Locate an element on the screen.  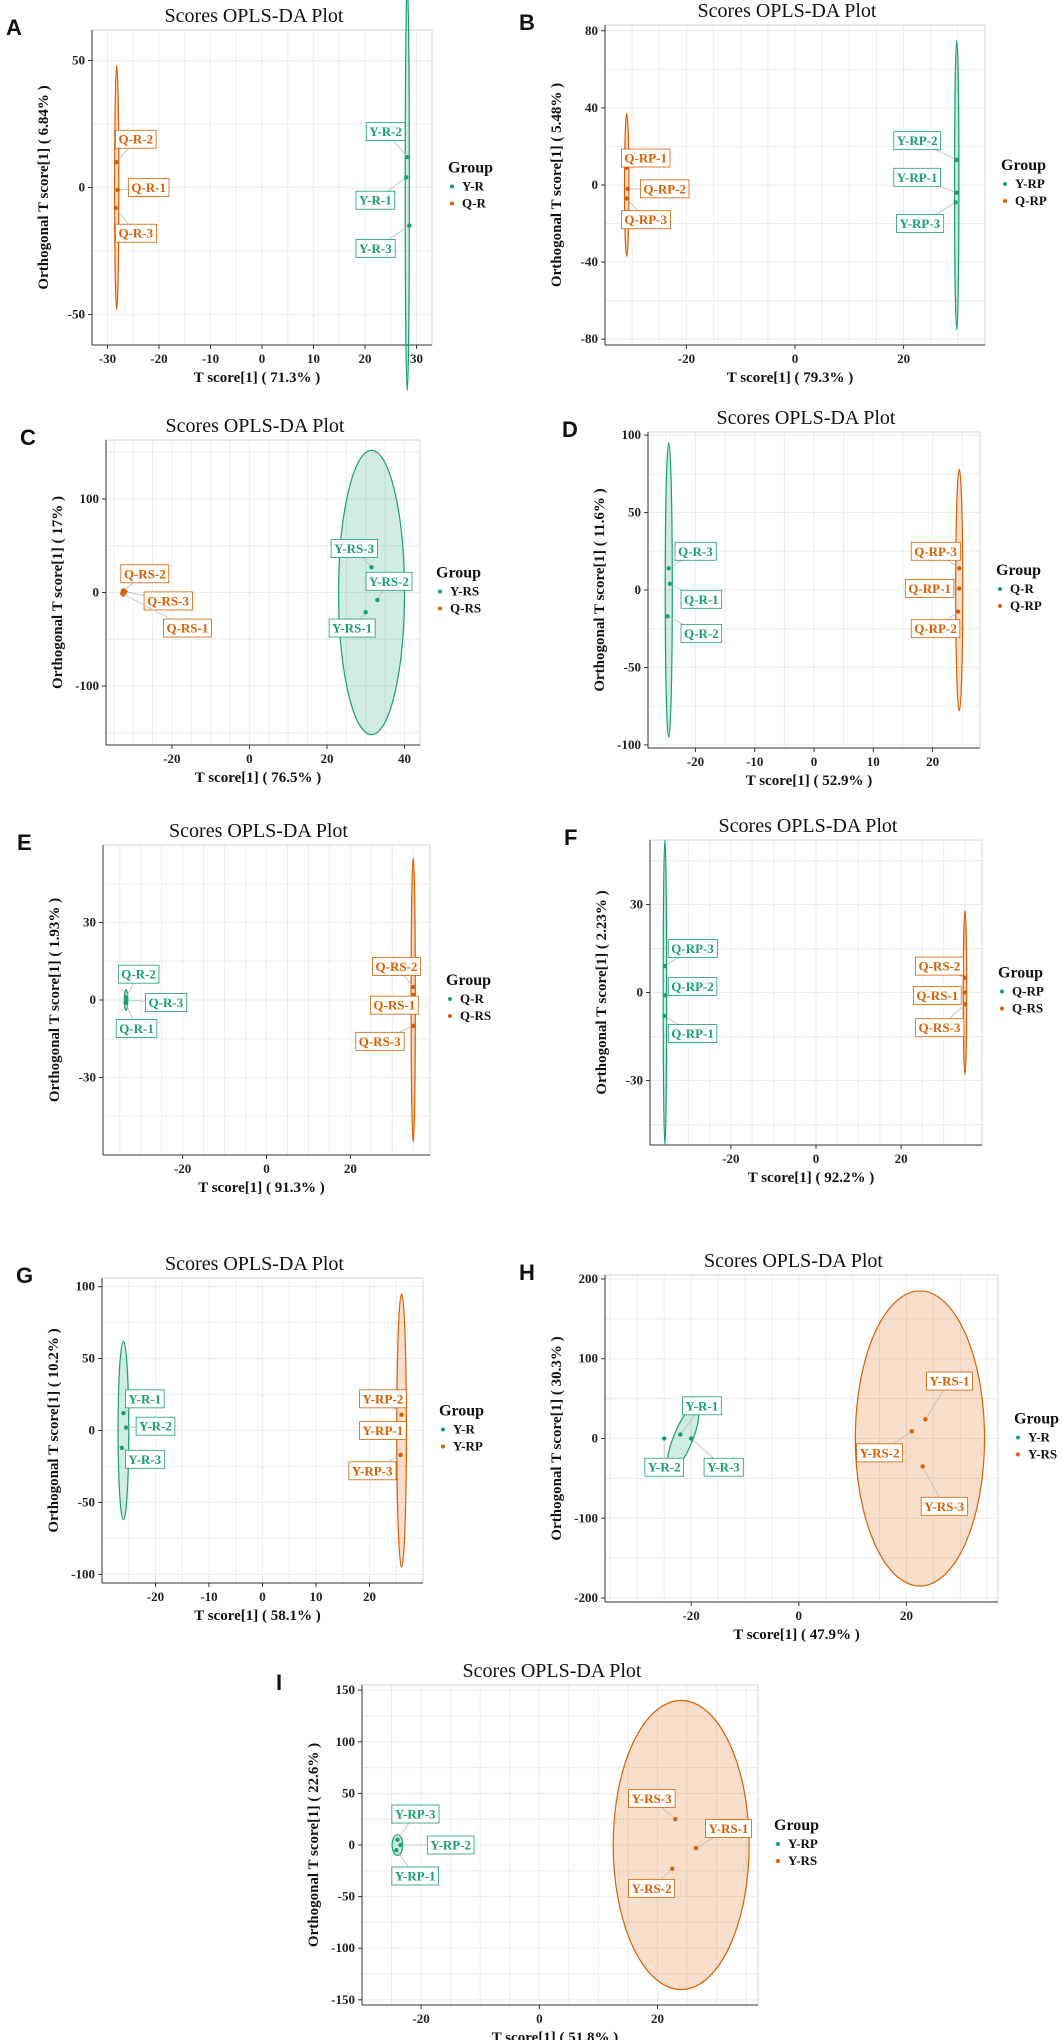
point-label: Q-R-1 is located at coordinates (701, 599).